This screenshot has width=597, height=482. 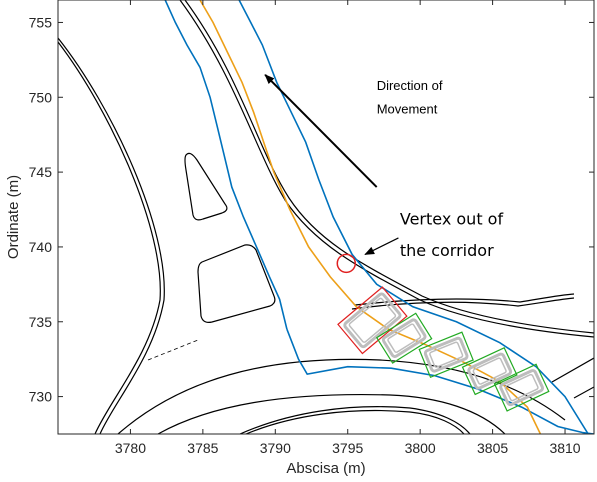 What do you see at coordinates (407, 109) in the screenshot?
I see `annotation-direction-line2: Movement` at bounding box center [407, 109].